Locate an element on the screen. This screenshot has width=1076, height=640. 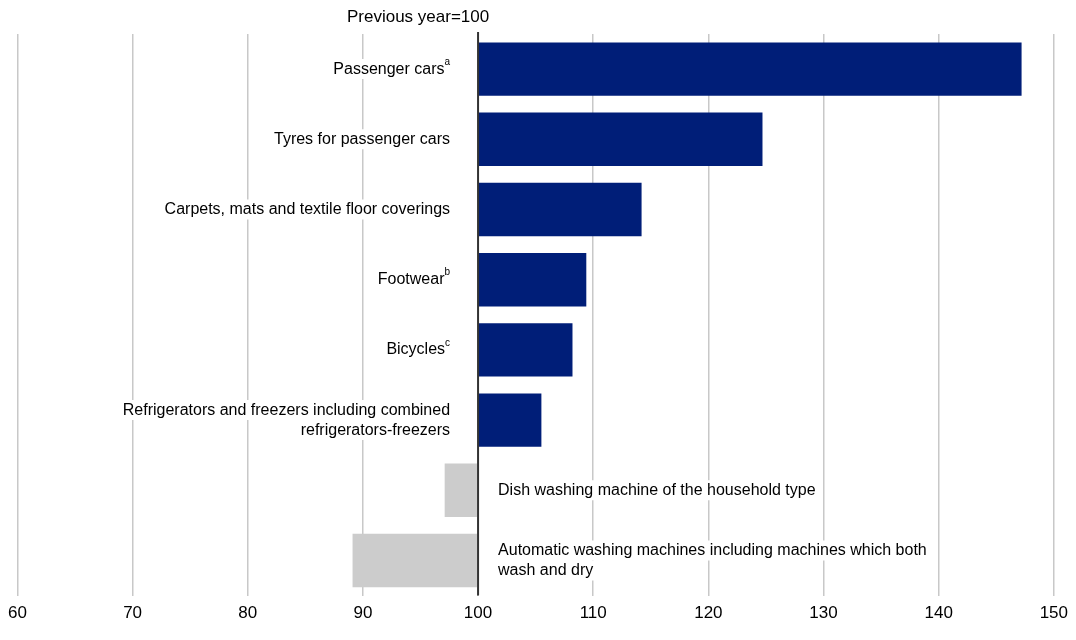
x-tick-label: 60 is located at coordinates (17, 613).